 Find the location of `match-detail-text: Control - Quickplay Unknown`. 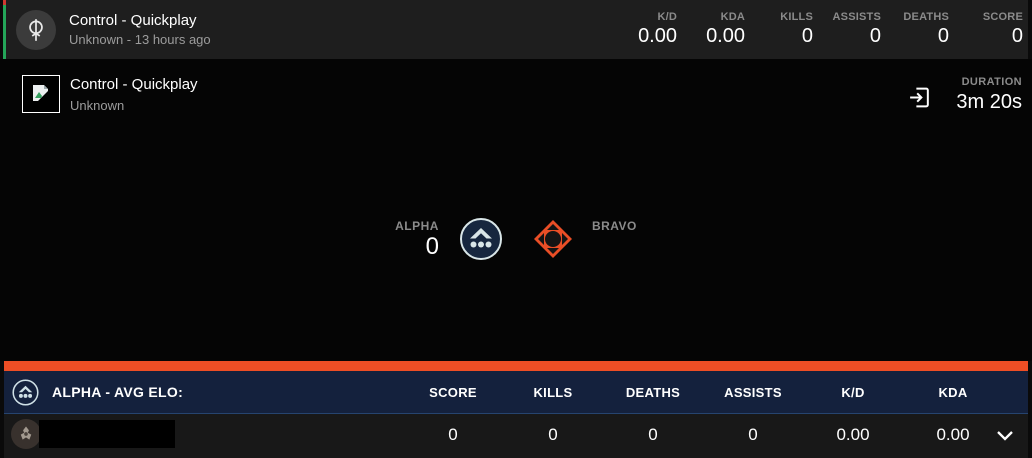

match-detail-text: Control - Quickplay Unknown is located at coordinates (134, 95).